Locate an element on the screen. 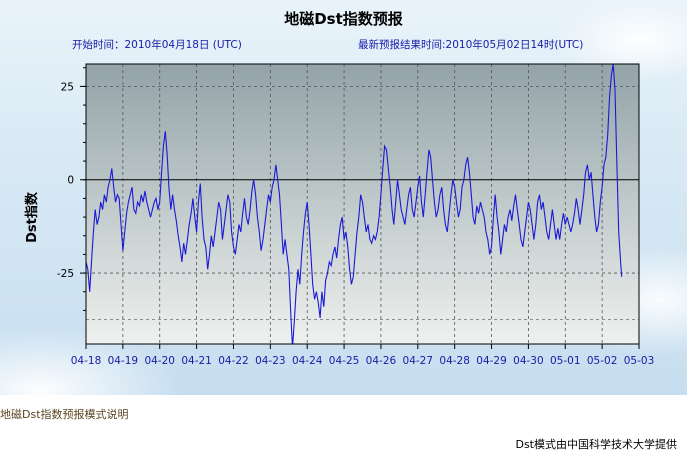  y-axis: 25 0 -25 is located at coordinates (71, 189).